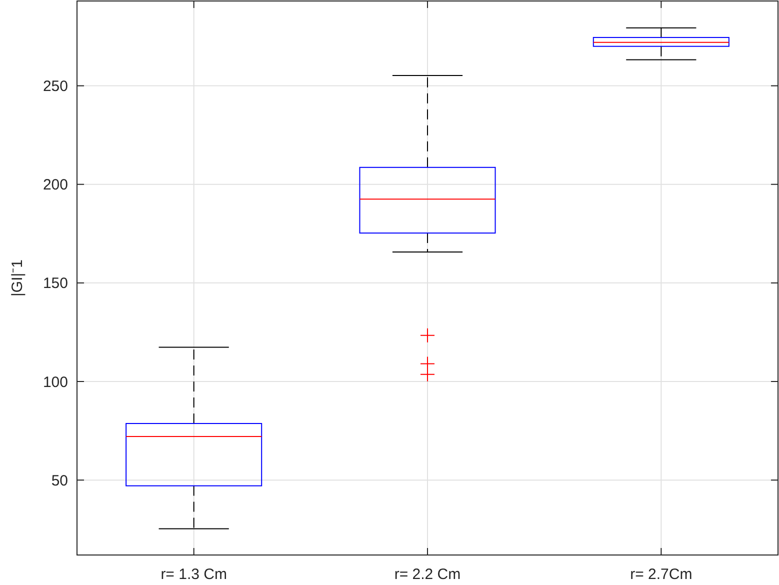 This screenshot has width=779, height=585. Describe the element at coordinates (59, 481) in the screenshot. I see `y-tick-label: 50` at that location.